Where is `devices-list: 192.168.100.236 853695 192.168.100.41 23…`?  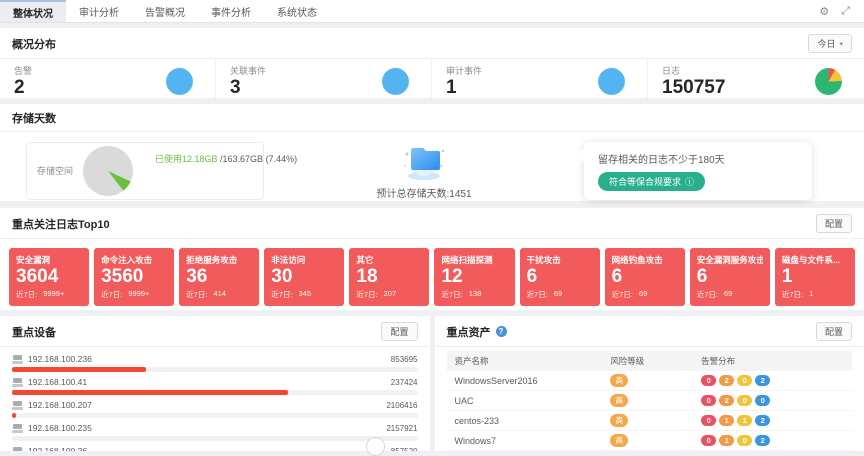
devices-list: 192.168.100.236 853695 192.168.100.41 23… is located at coordinates (215, 399).